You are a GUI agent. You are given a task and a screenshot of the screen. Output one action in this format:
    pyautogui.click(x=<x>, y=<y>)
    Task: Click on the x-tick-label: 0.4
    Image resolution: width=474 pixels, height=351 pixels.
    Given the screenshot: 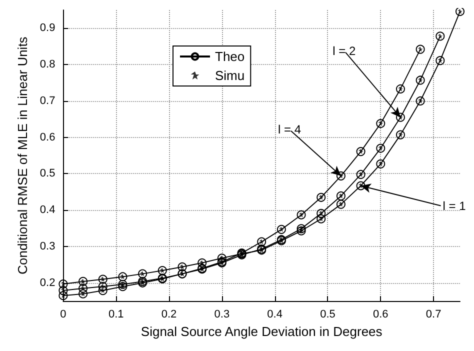 What is the action you would take?
    pyautogui.click(x=274, y=314)
    